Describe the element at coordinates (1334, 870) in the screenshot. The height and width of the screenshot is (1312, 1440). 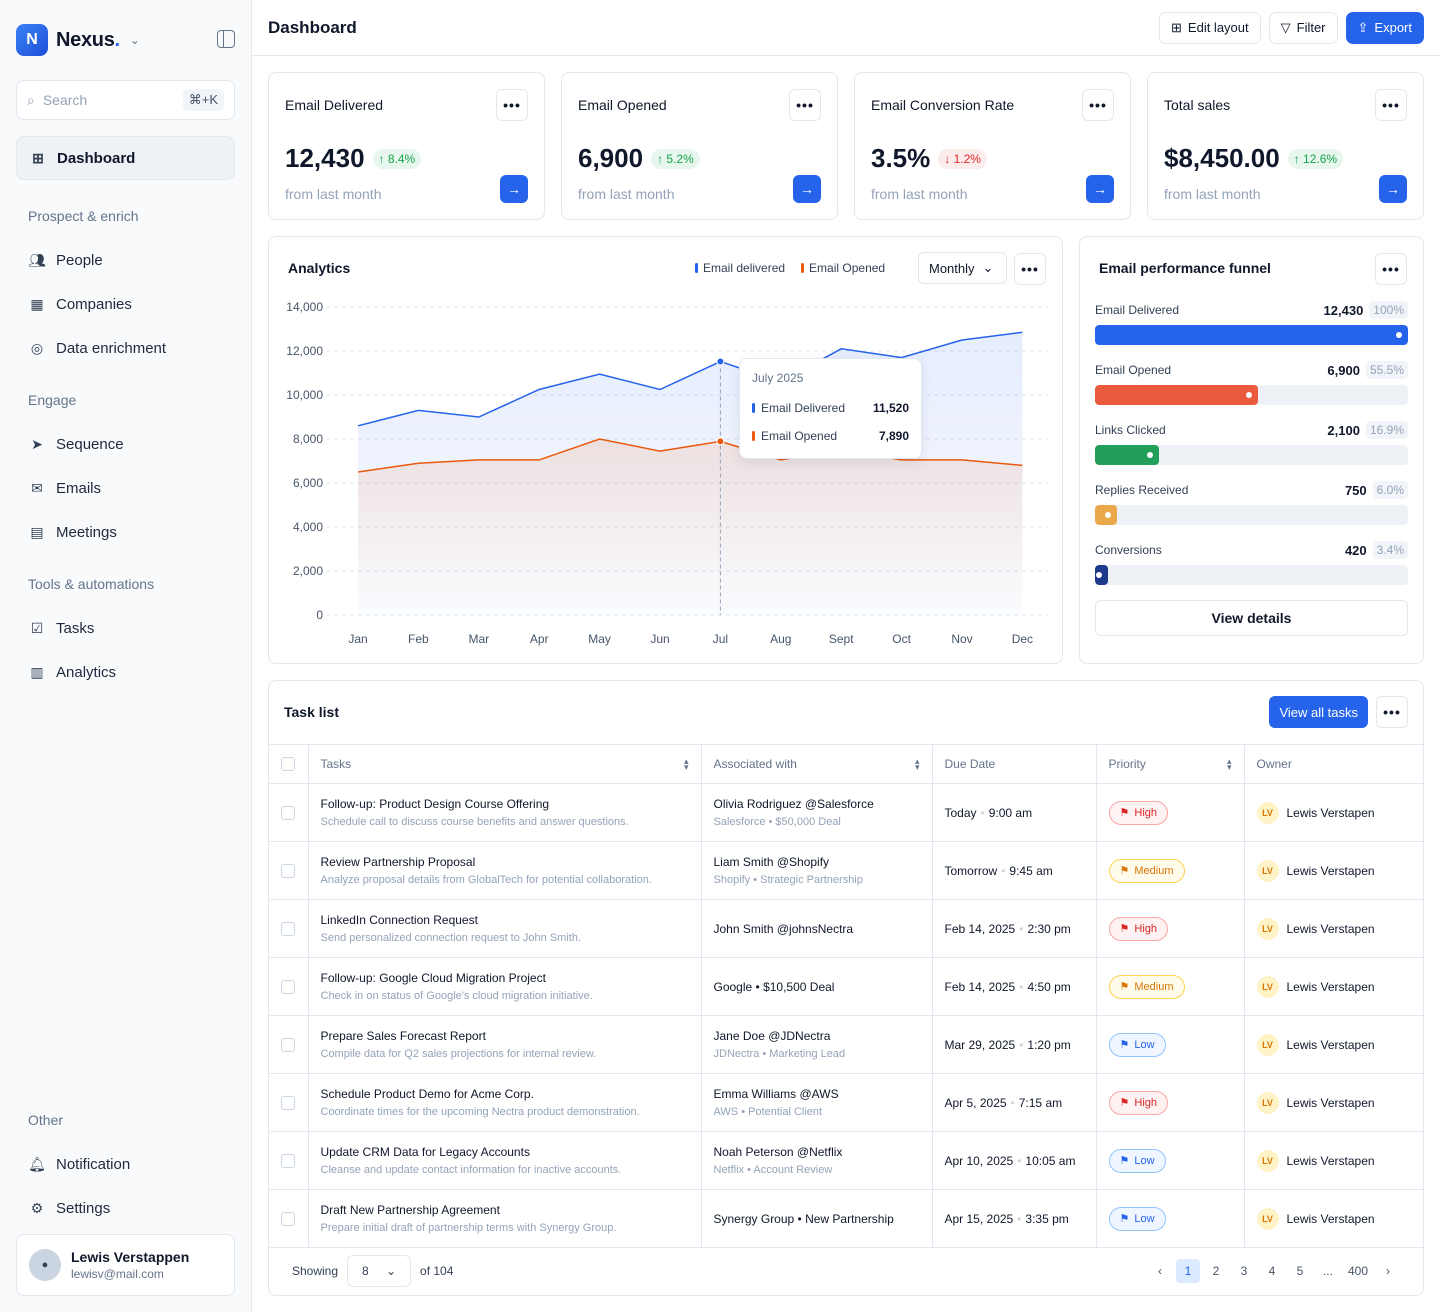
I see `owner: LV Lewis Verstapen` at that location.